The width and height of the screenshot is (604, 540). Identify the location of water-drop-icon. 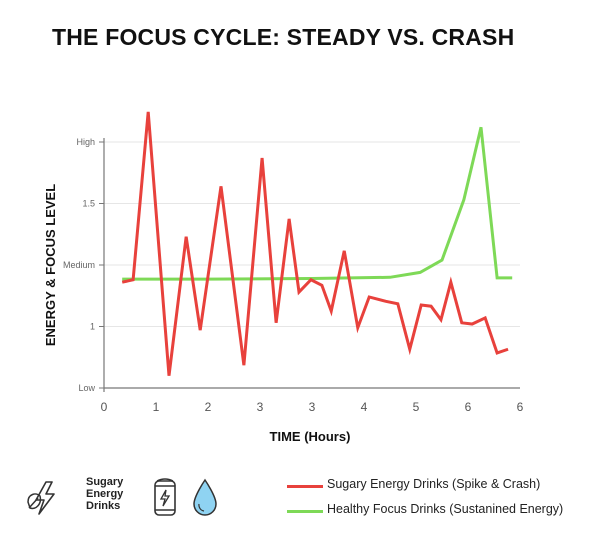
(205, 497).